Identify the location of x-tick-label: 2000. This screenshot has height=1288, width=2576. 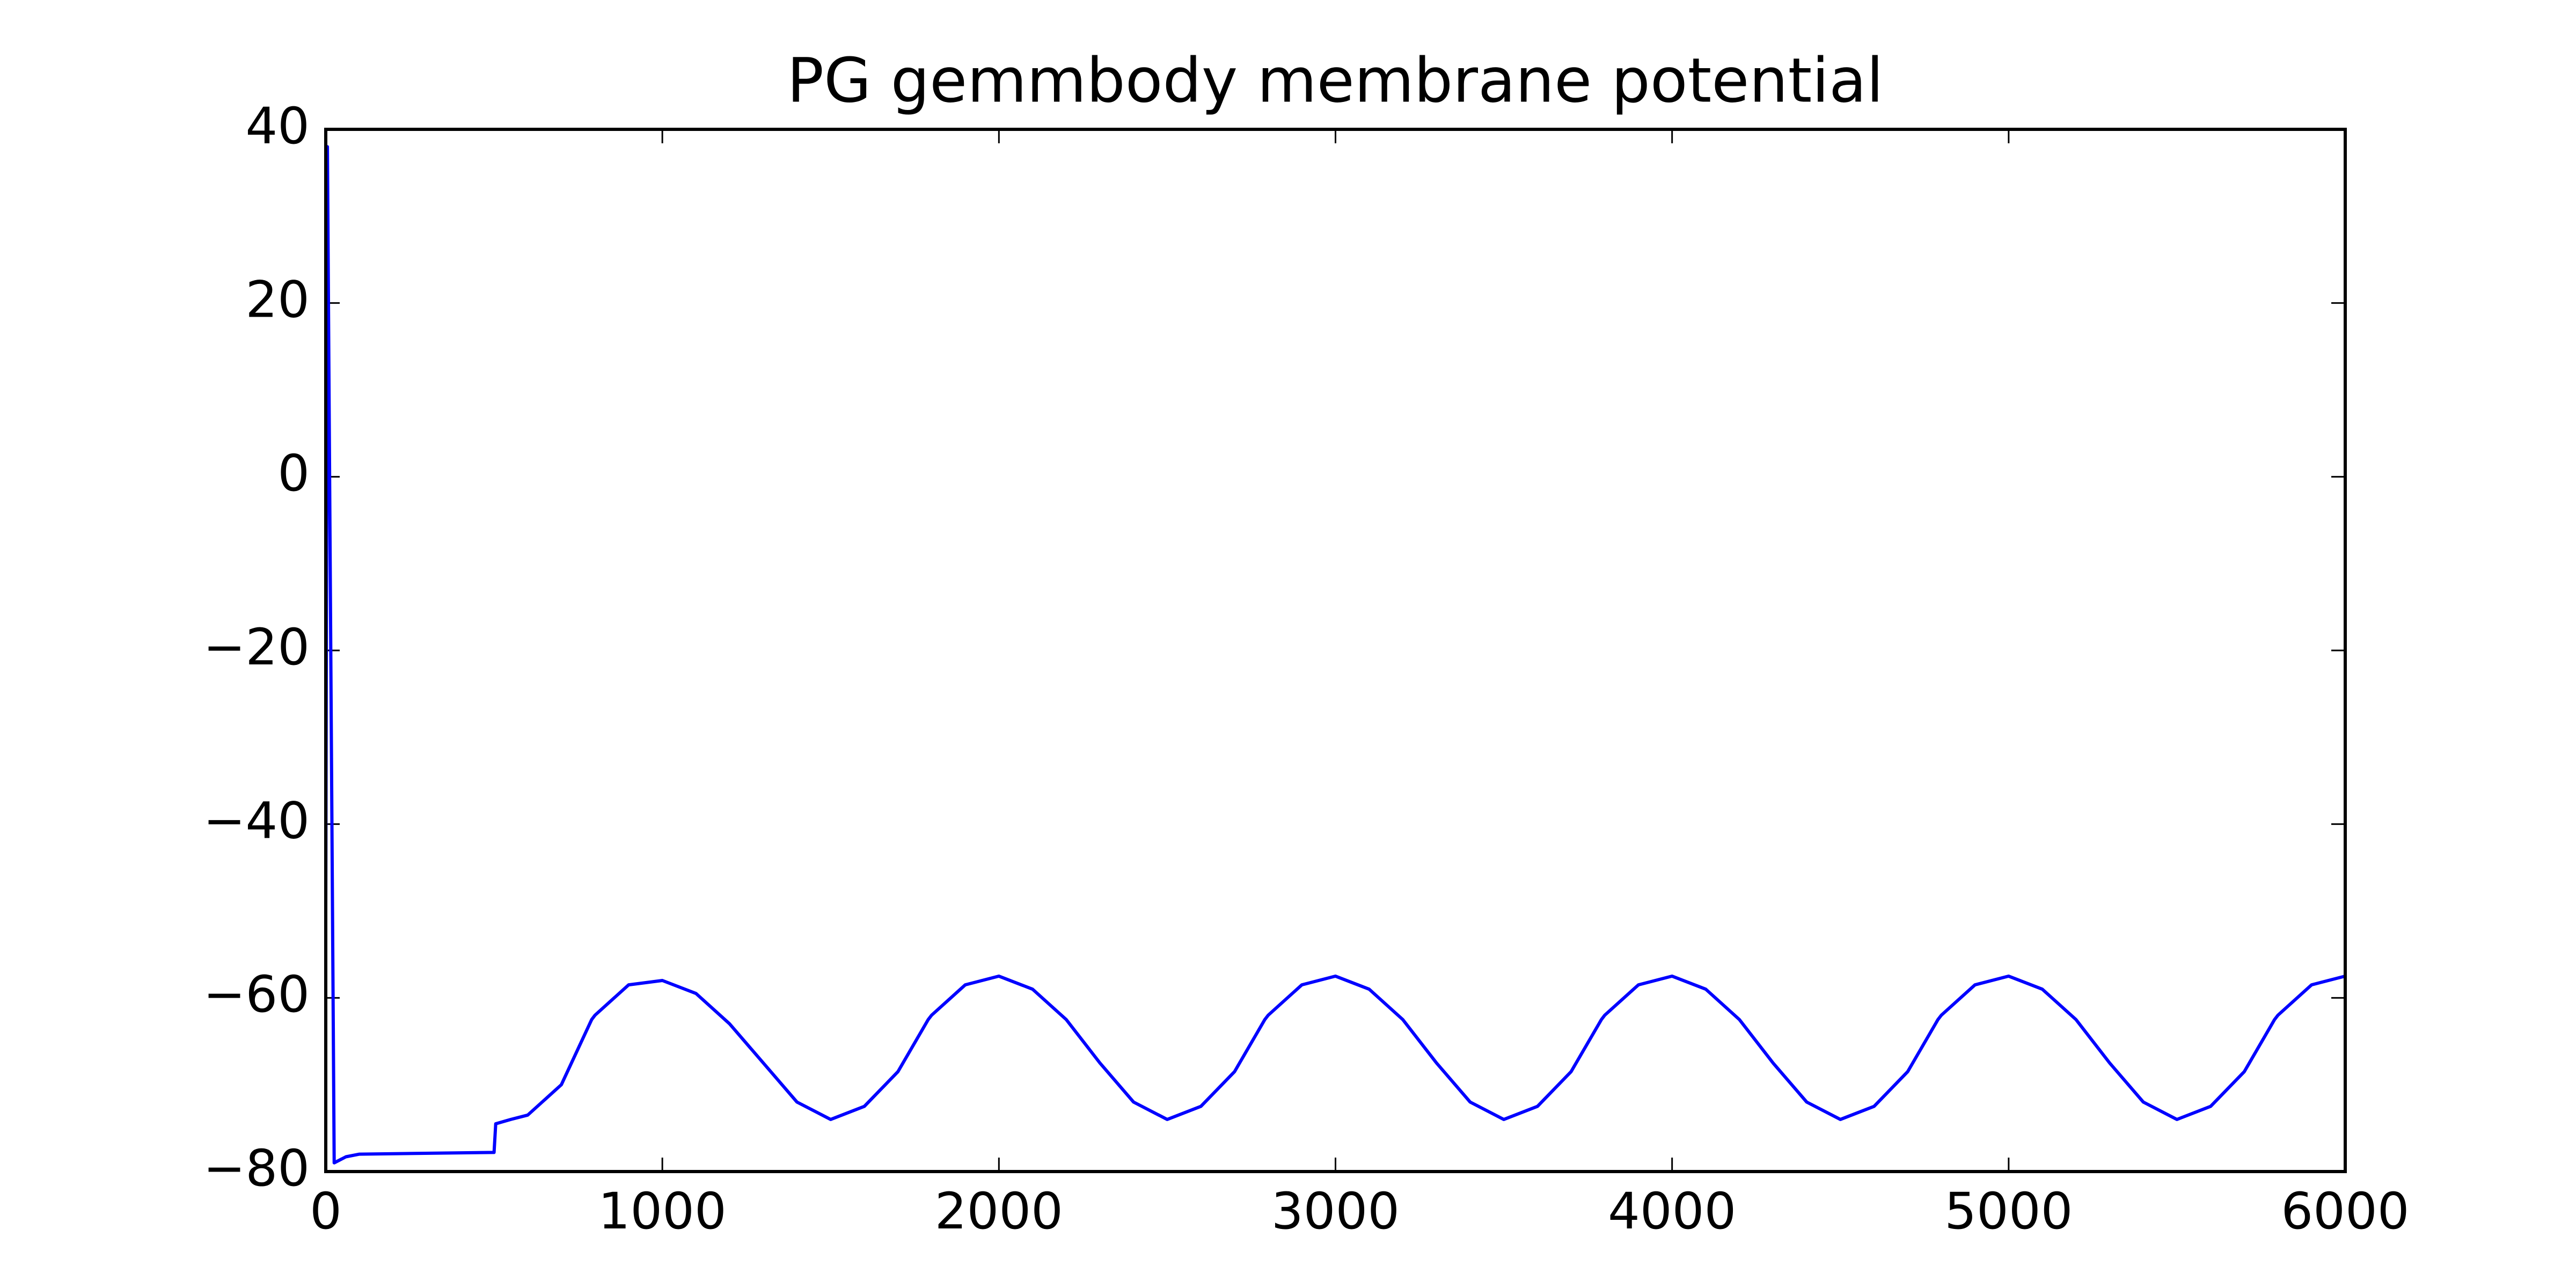
(999, 1211).